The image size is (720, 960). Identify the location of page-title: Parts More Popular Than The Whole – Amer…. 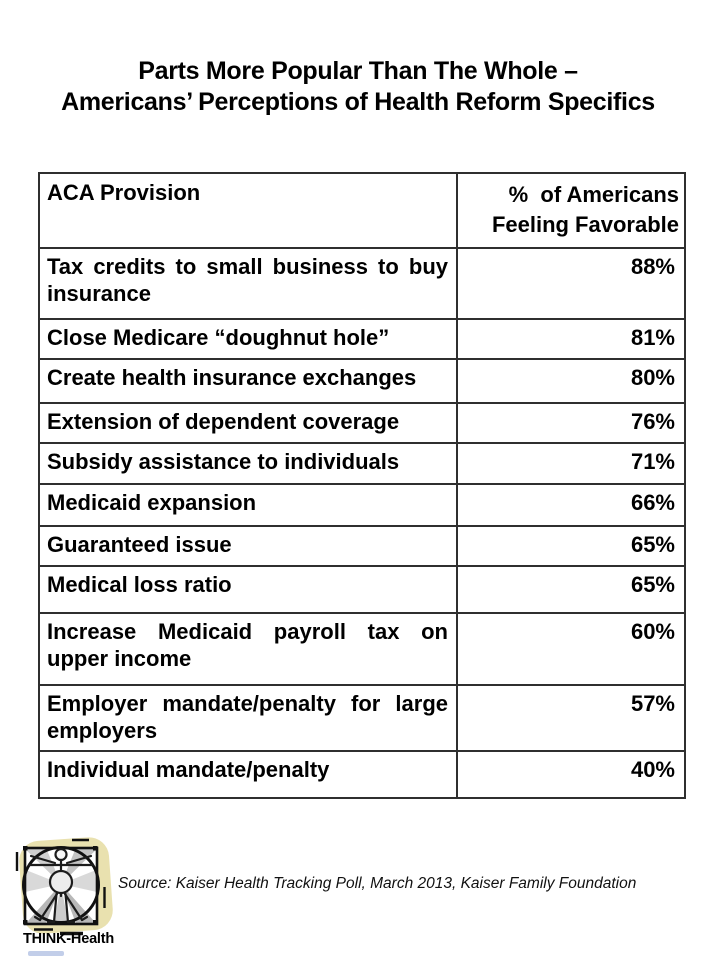
(358, 87).